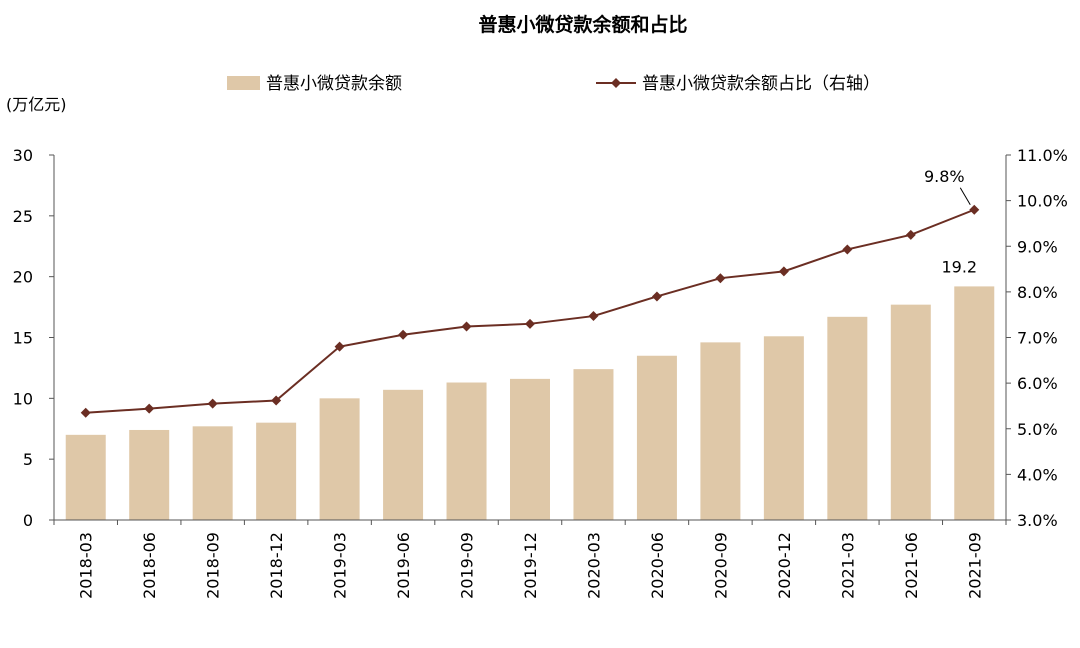 The image size is (1080, 648). What do you see at coordinates (944, 176) in the screenshot?
I see `line-value-label: 9.8%` at bounding box center [944, 176].